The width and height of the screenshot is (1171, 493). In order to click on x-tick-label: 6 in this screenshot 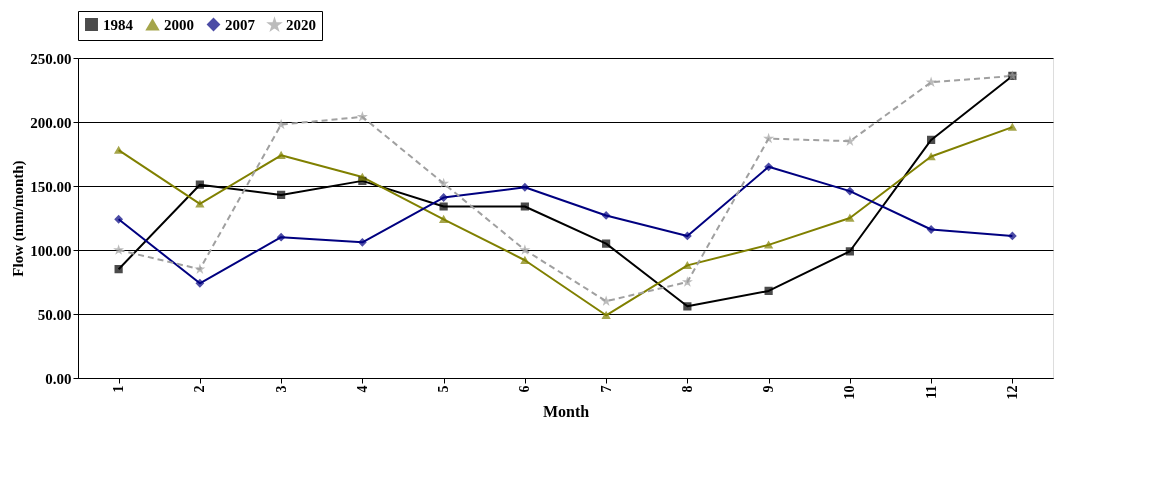, I will do `click(525, 389)`.